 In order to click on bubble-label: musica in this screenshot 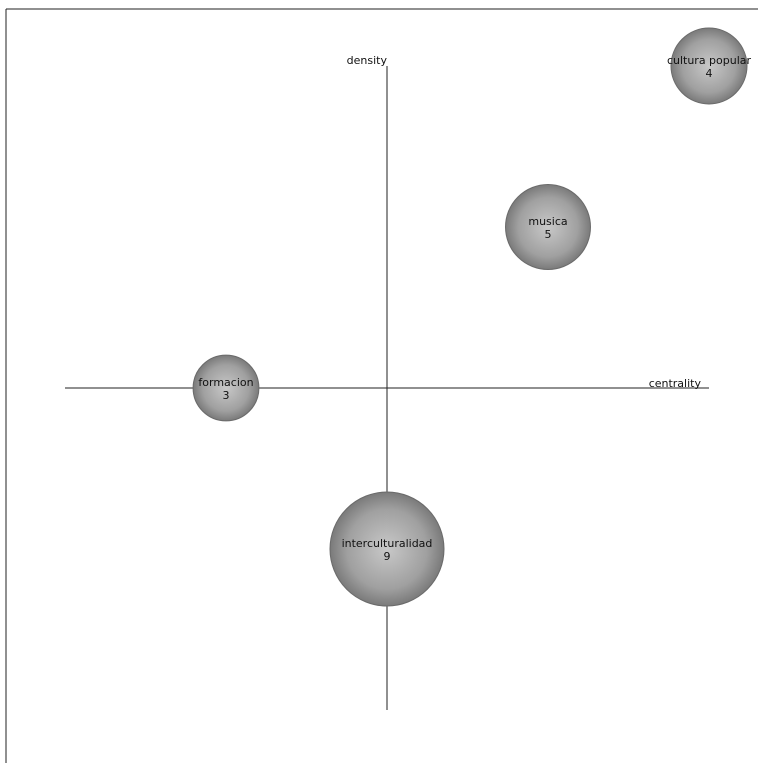, I will do `click(547, 221)`.